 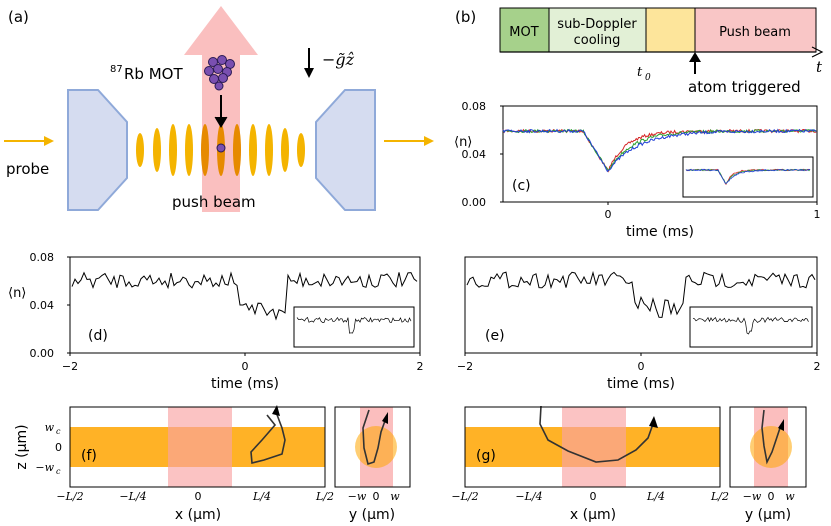 What do you see at coordinates (42, 257) in the screenshot?
I see `ytick-d-0: 0.08` at bounding box center [42, 257].